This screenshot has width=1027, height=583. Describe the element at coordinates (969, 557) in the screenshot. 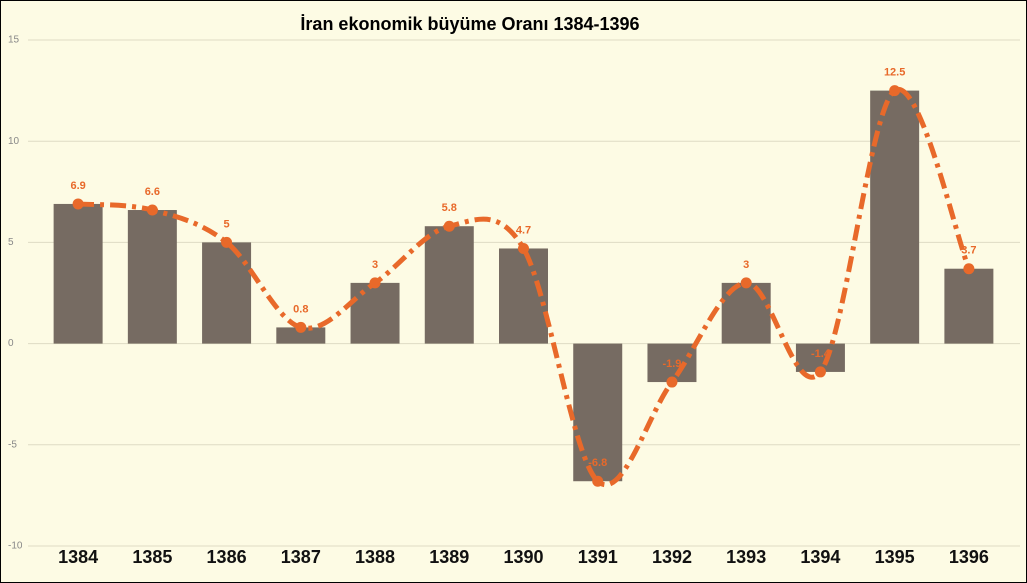

I see `x-tick-label: 1396` at that location.